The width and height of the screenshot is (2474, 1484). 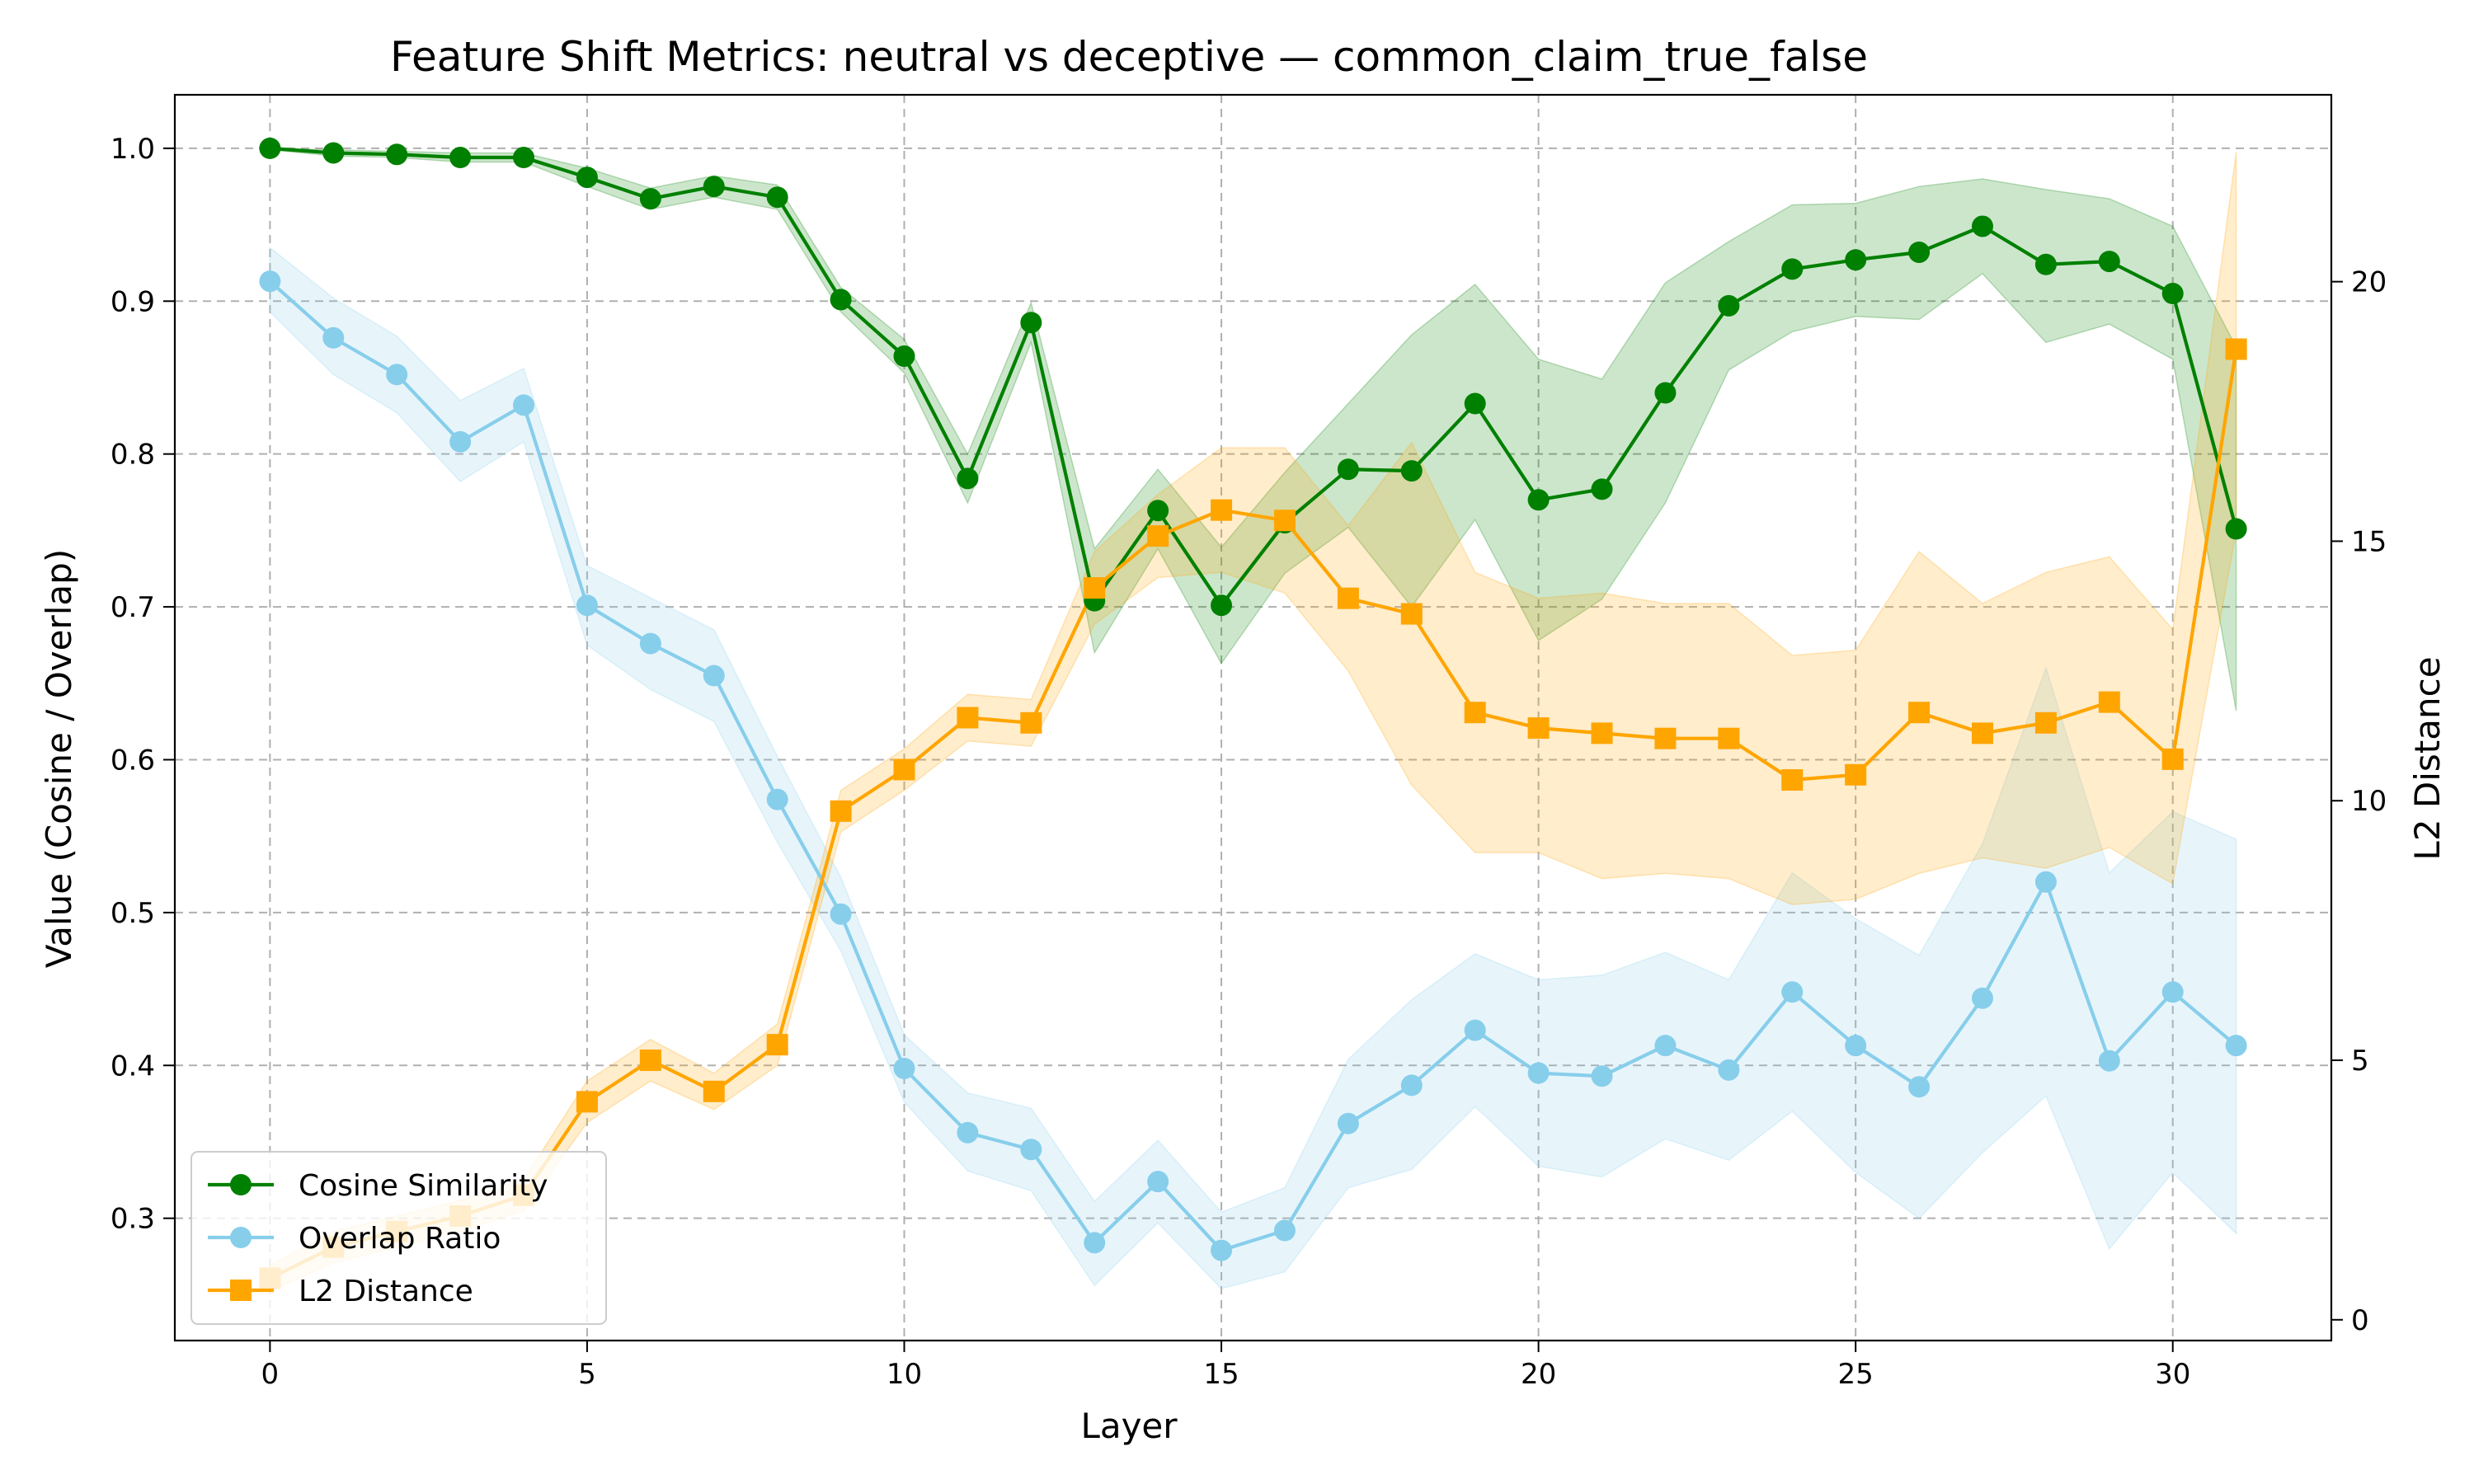 What do you see at coordinates (133, 914) in the screenshot?
I see `left-y-tick-label: 0.5` at bounding box center [133, 914].